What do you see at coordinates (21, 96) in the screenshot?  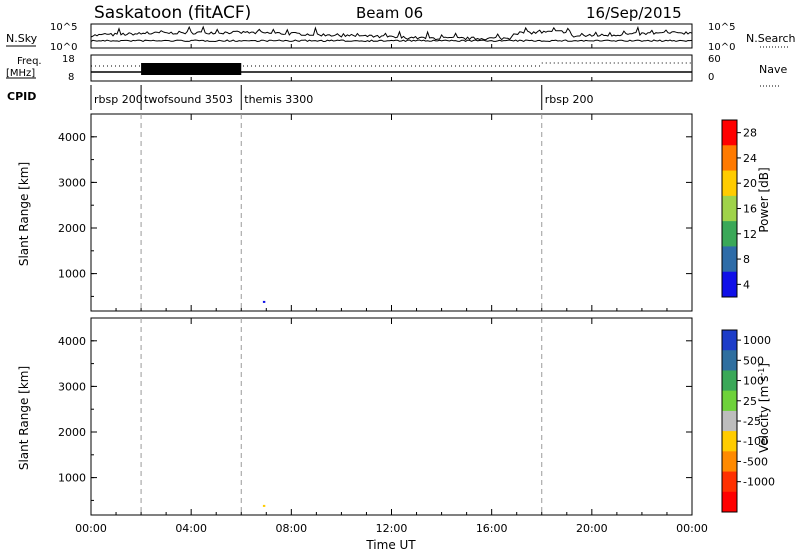 I see `cpid-label: CPID` at bounding box center [21, 96].